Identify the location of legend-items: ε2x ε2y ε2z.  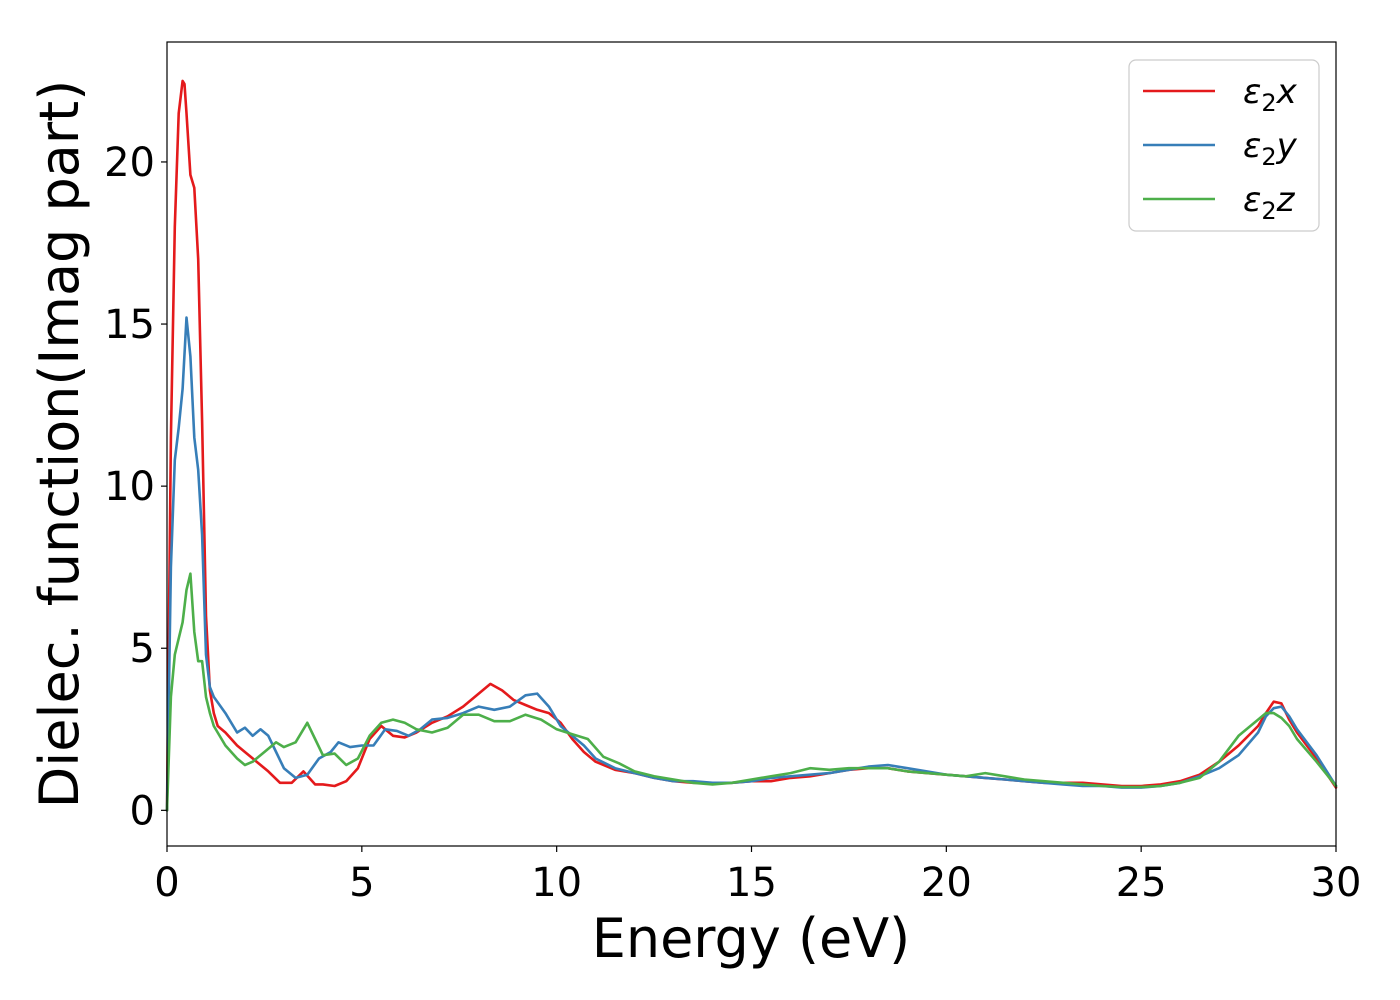
(1220, 148).